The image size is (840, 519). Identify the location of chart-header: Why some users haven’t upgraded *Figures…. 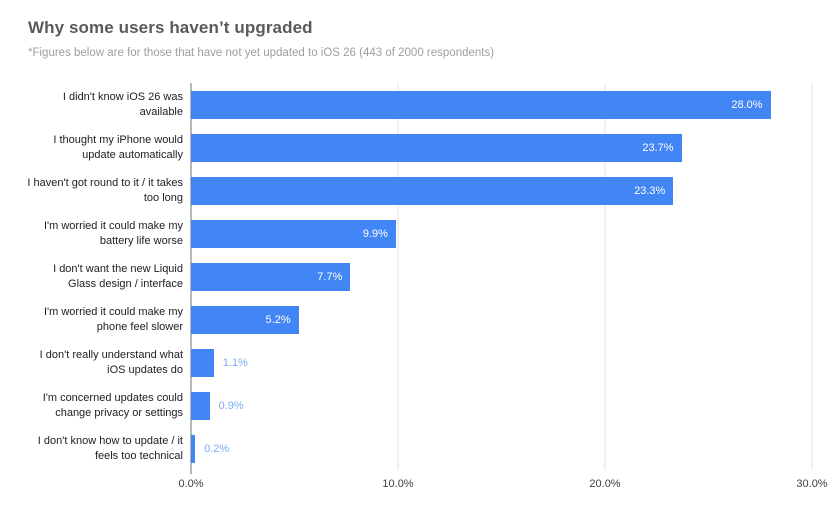
(420, 29).